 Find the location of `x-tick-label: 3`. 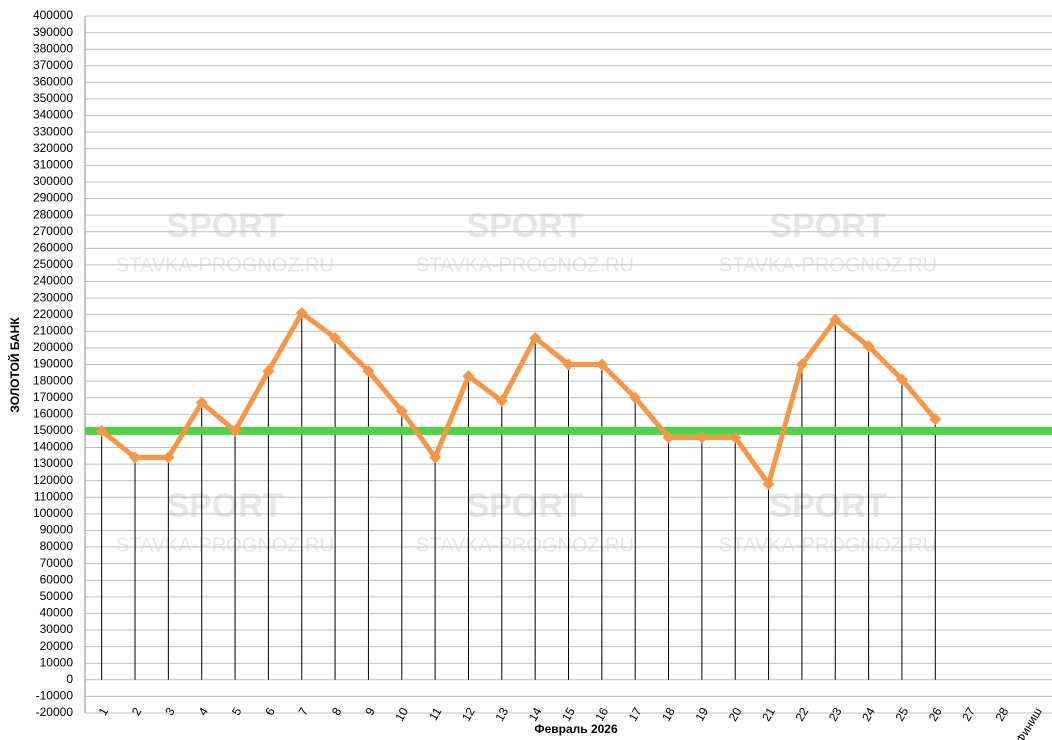

x-tick-label: 3 is located at coordinates (170, 711).